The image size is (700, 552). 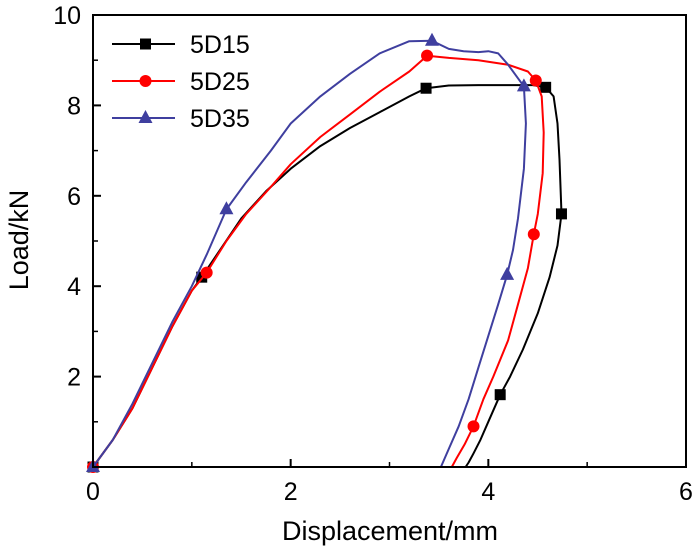 What do you see at coordinates (220, 119) in the screenshot?
I see `legend-label-5D35: 5D35` at bounding box center [220, 119].